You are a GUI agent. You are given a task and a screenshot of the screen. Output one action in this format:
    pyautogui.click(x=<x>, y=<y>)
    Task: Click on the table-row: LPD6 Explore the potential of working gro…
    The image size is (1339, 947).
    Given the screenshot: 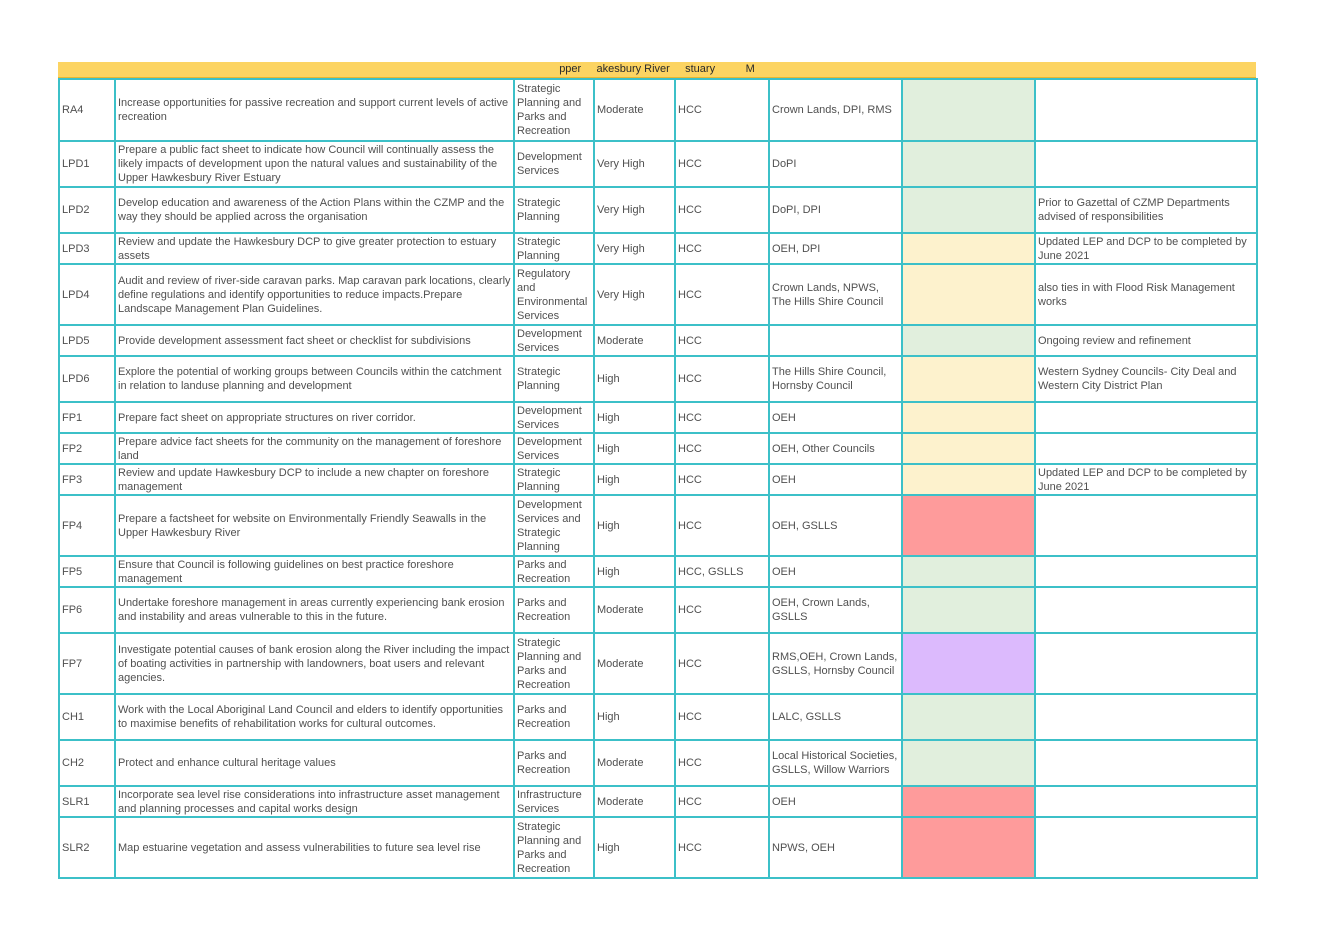 What is the action you would take?
    pyautogui.click(x=658, y=379)
    